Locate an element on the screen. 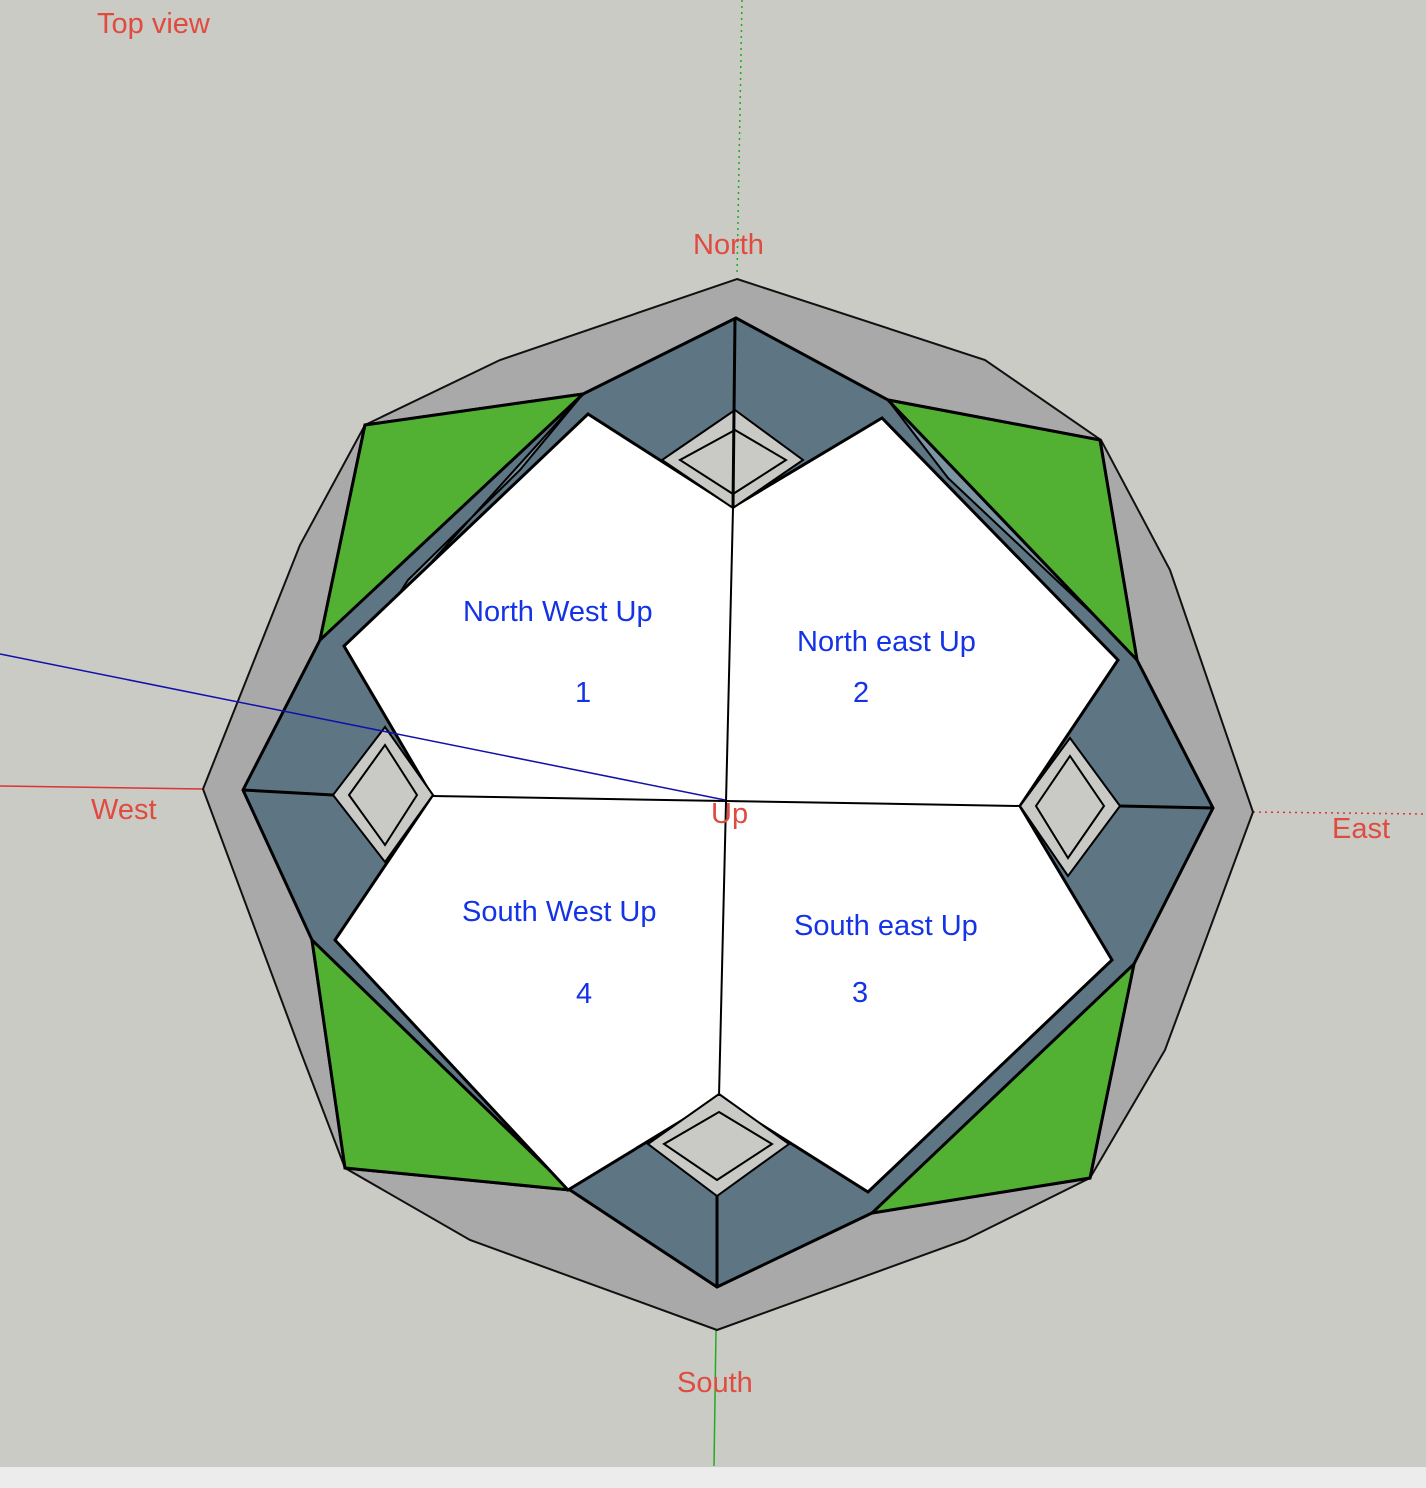 The width and height of the screenshot is (1426, 1488). face-label-north-east: North east Up is located at coordinates (886, 642).